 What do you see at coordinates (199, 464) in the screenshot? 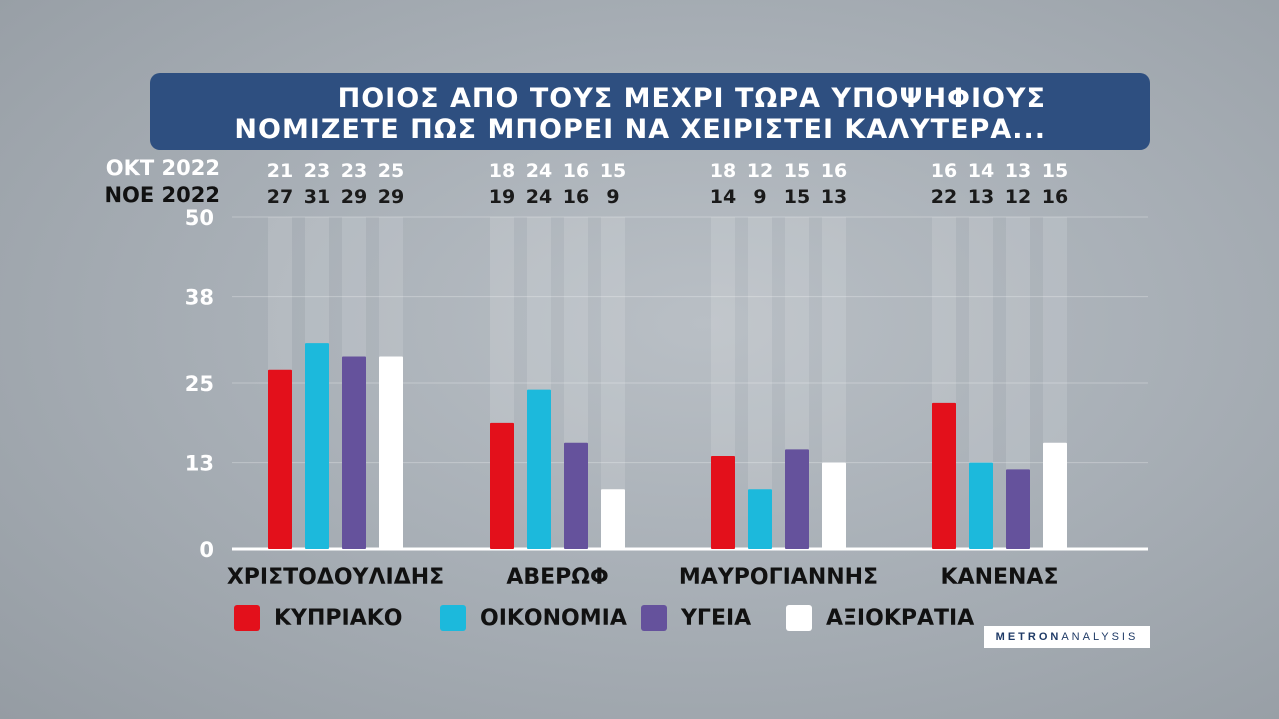
I see `y-tick-label: 13` at bounding box center [199, 464].